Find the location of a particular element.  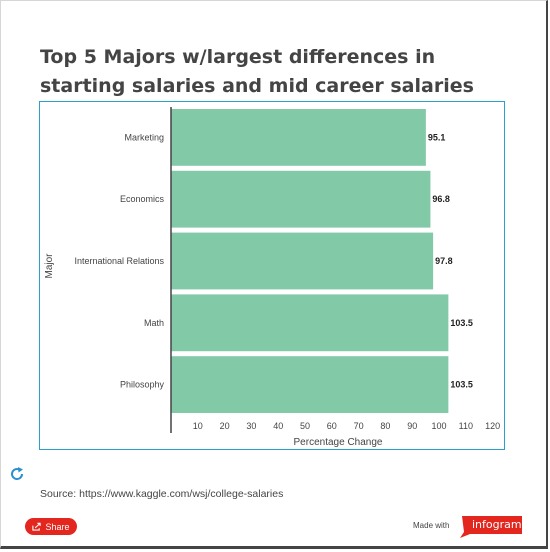

category-label: Math is located at coordinates (154, 323).